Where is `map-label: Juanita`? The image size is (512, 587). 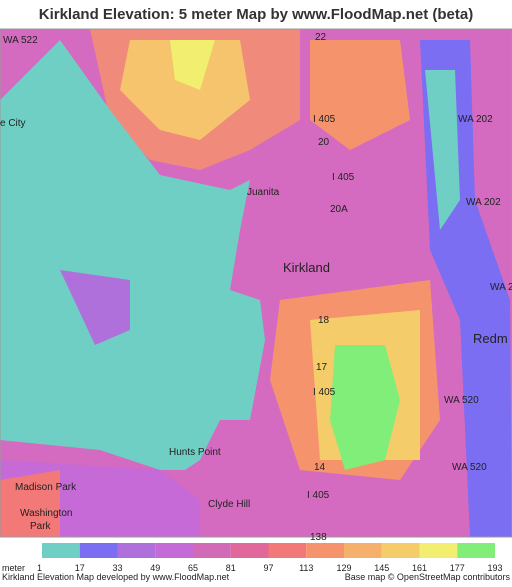
map-label: Juanita is located at coordinates (263, 192).